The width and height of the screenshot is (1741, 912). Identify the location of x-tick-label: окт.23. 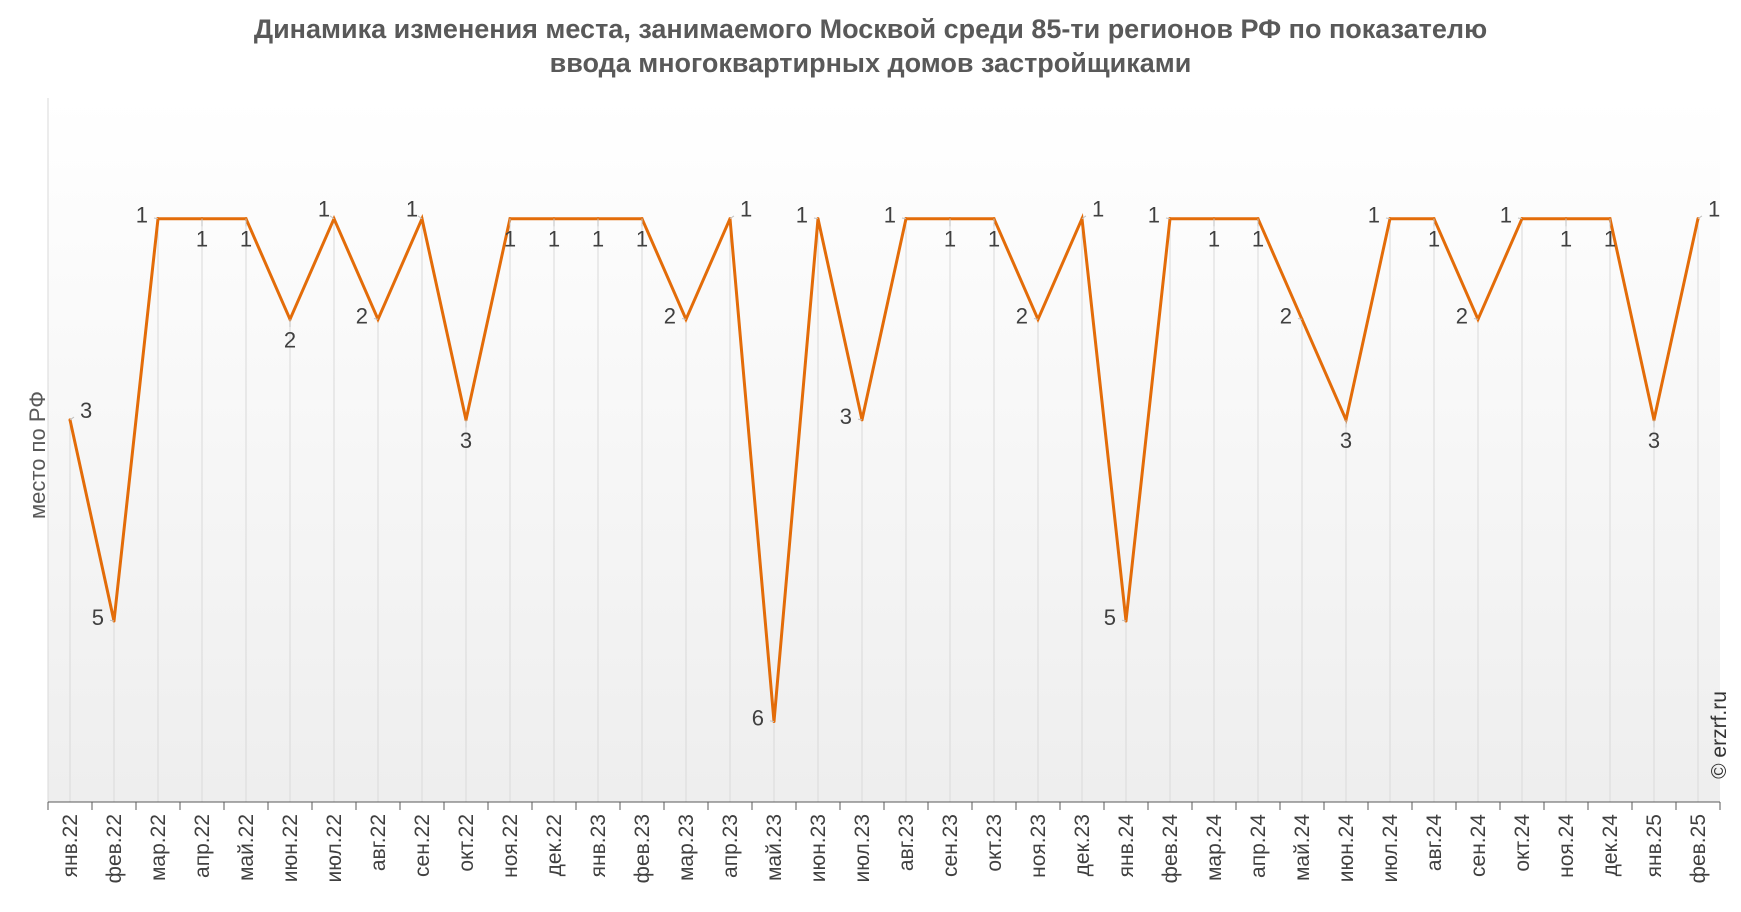
(994, 843).